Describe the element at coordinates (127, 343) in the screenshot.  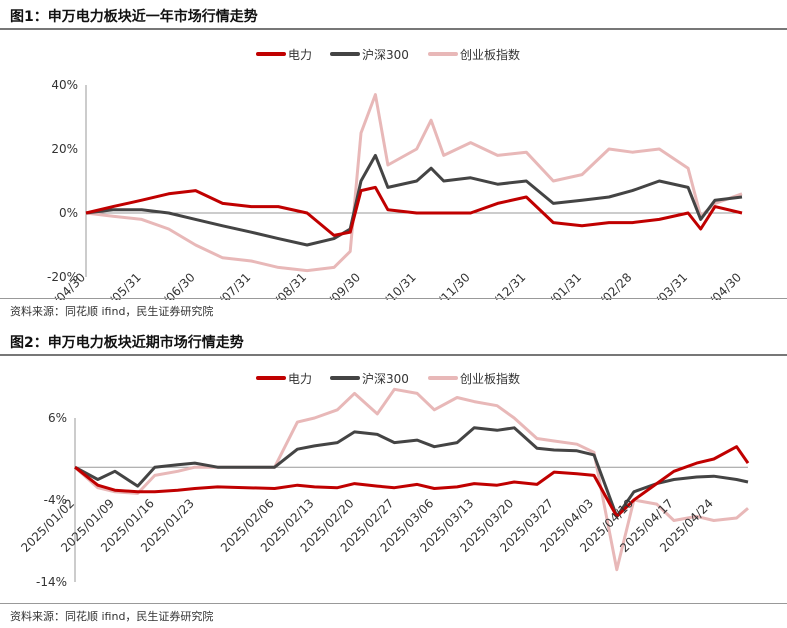
I see `figure-title: 图2：申万电力板块近期市场行情走势` at that location.